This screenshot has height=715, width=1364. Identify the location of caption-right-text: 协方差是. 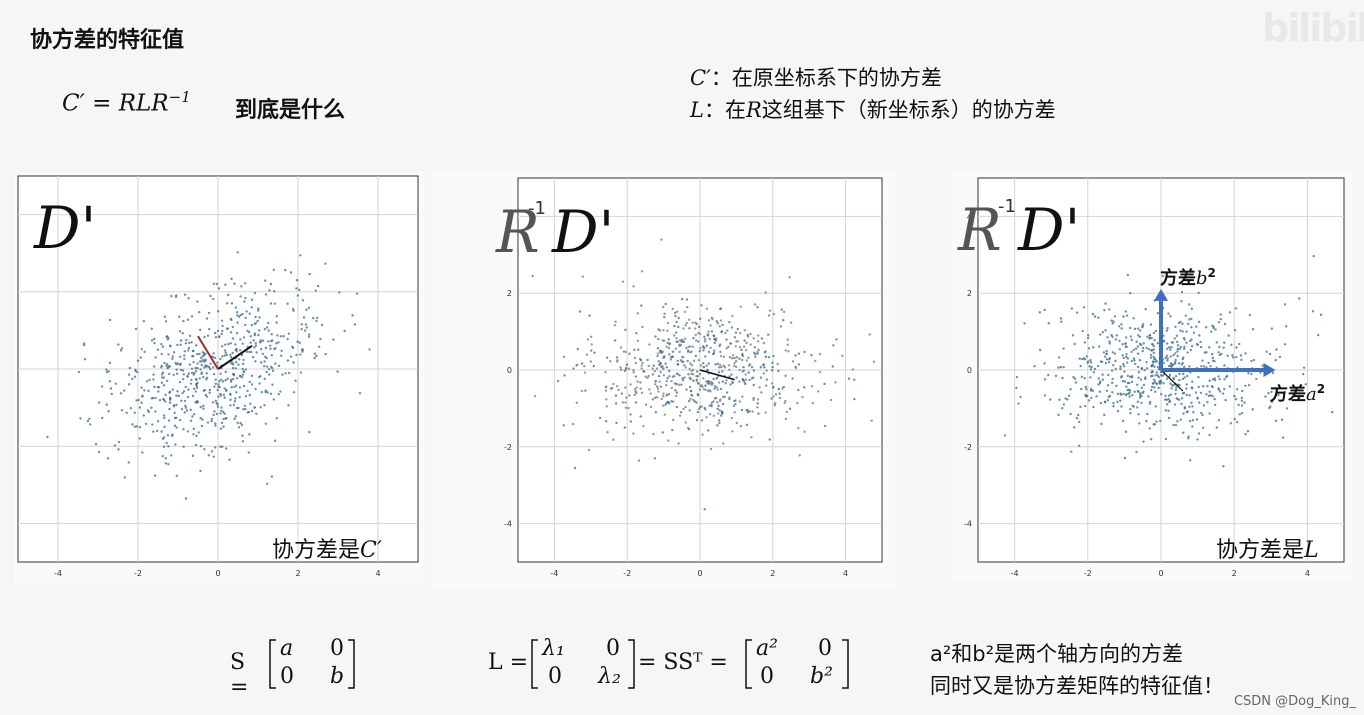
(1260, 550).